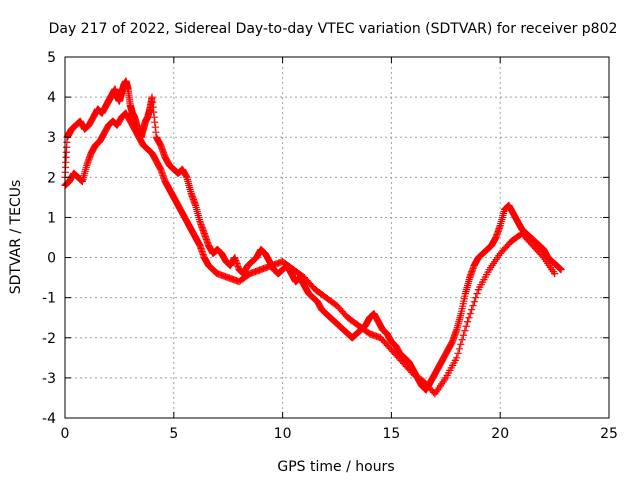 This screenshot has height=480, width=640. Describe the element at coordinates (49, 299) in the screenshot. I see `y-tick-label: -1` at that location.